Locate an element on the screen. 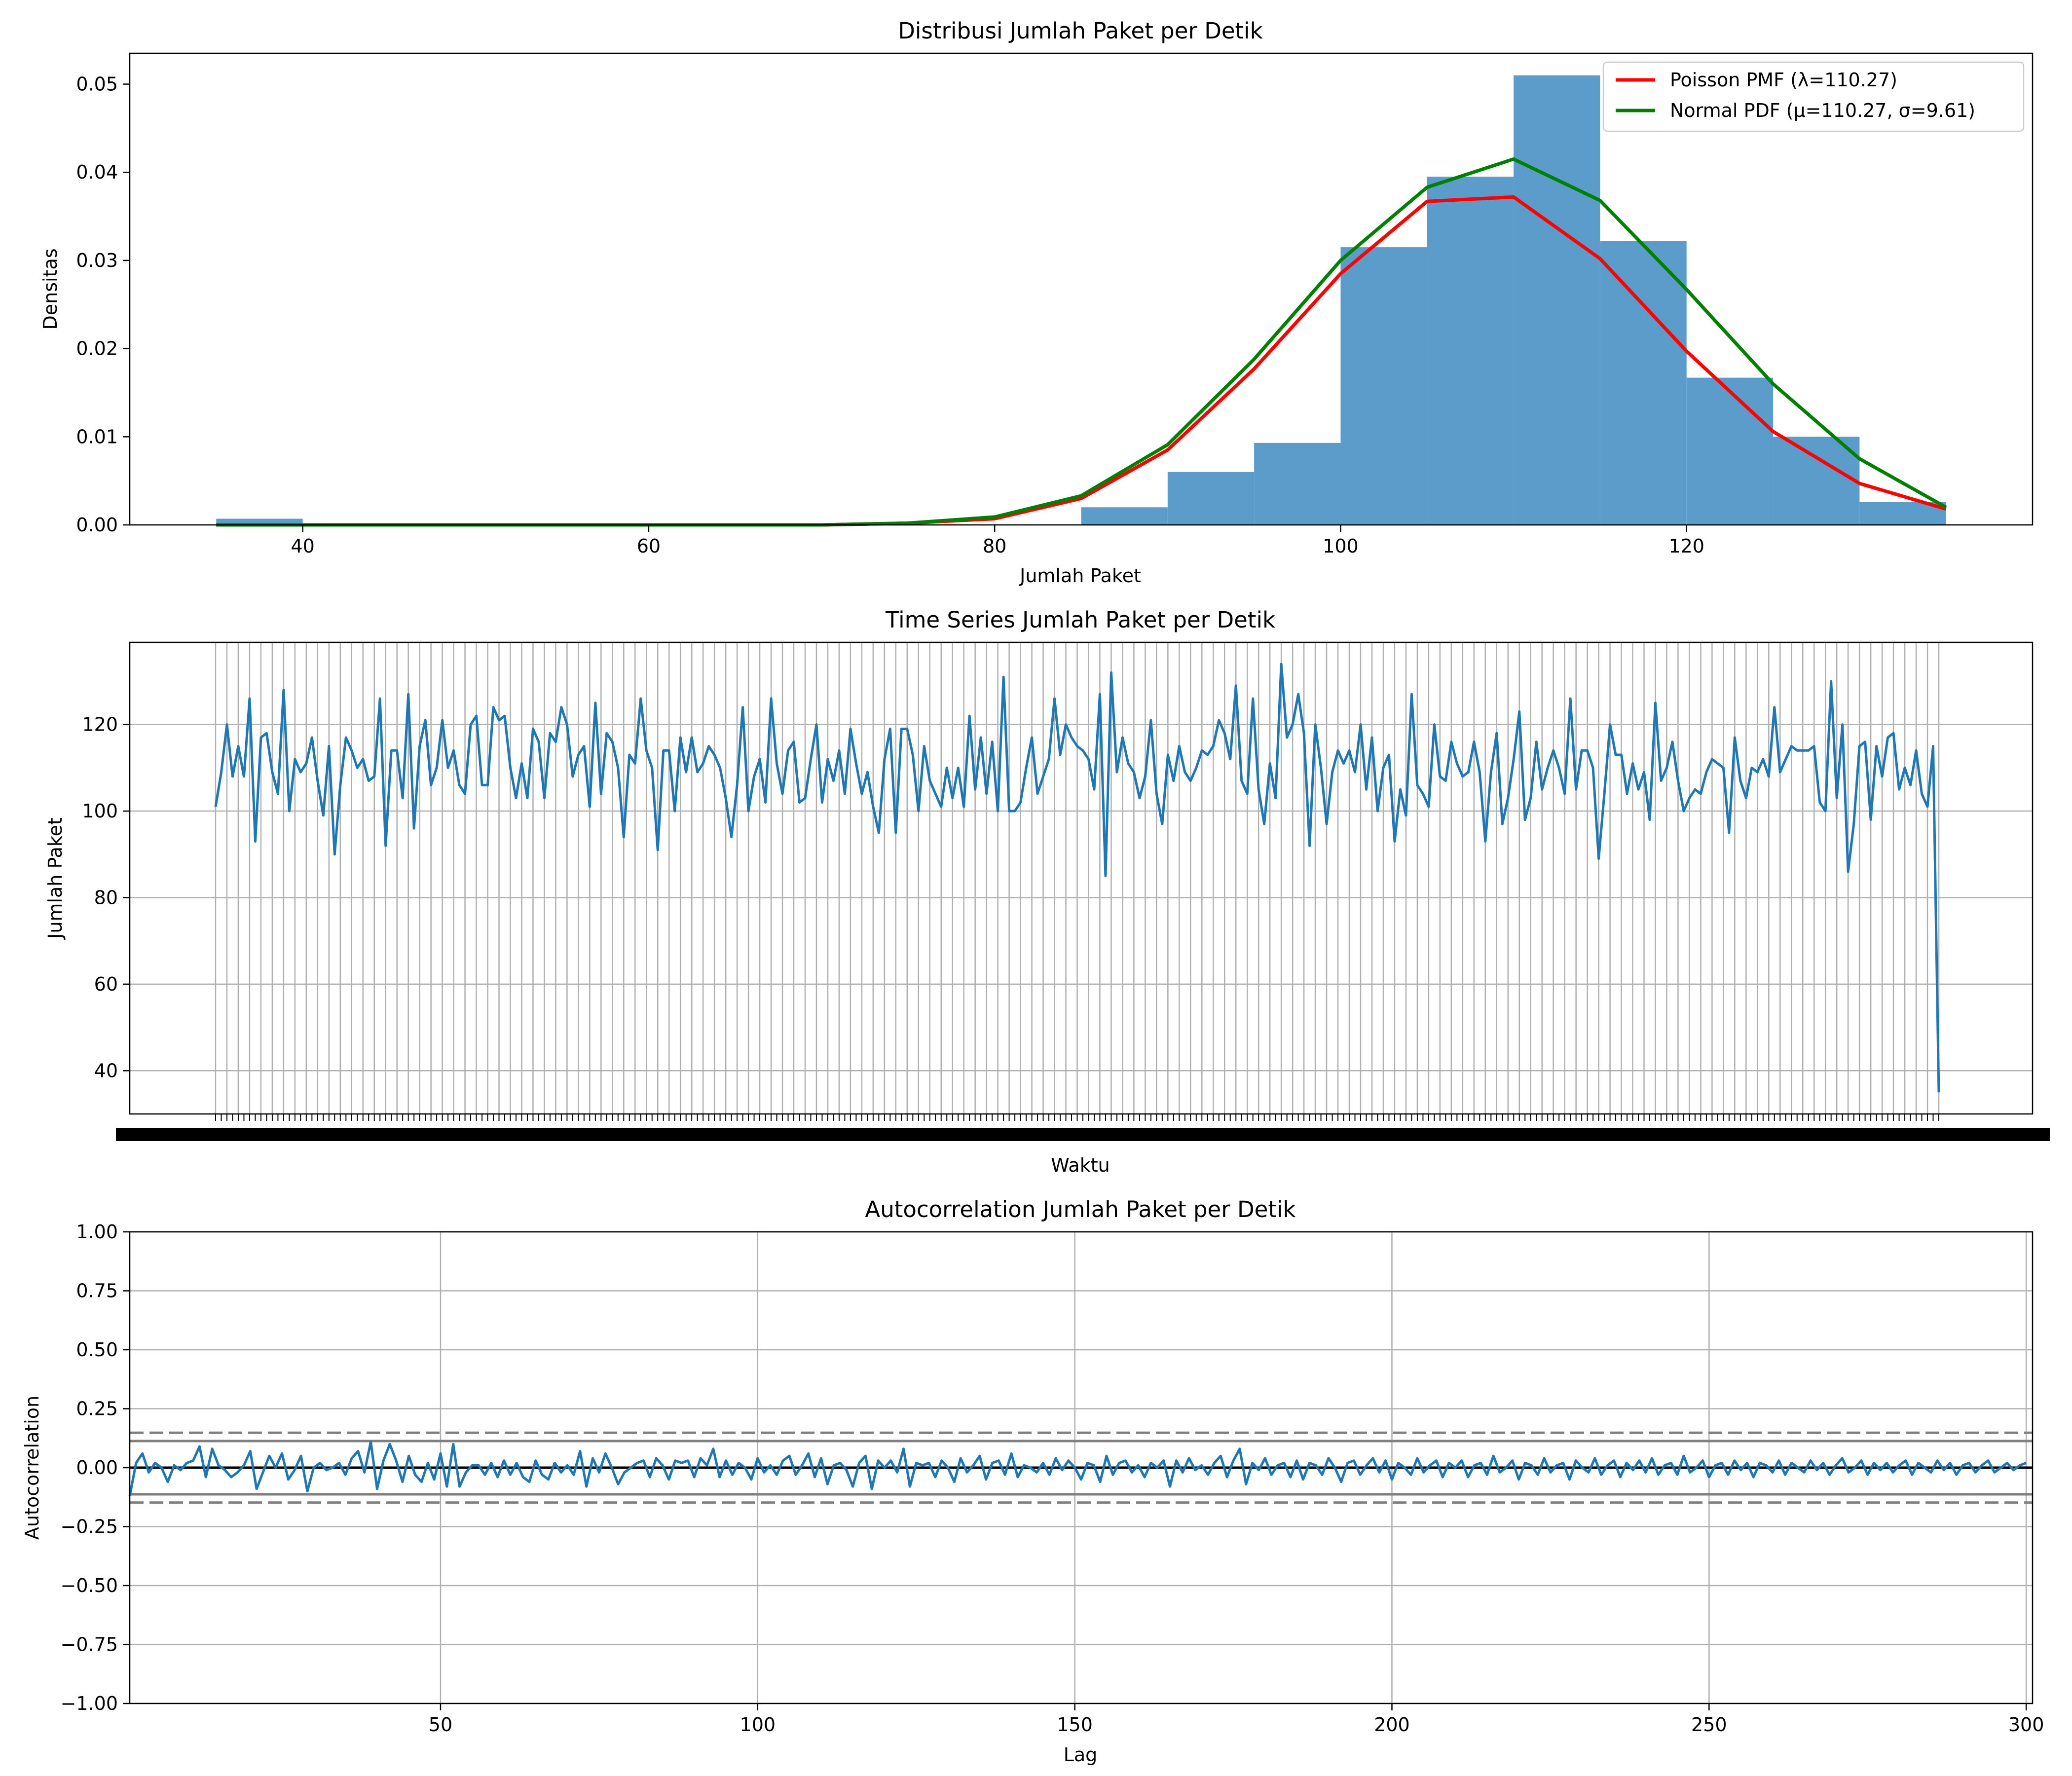  autocorrelation-title: Autocorrelation Jumlah Paket per Detik is located at coordinates (1080, 1209).